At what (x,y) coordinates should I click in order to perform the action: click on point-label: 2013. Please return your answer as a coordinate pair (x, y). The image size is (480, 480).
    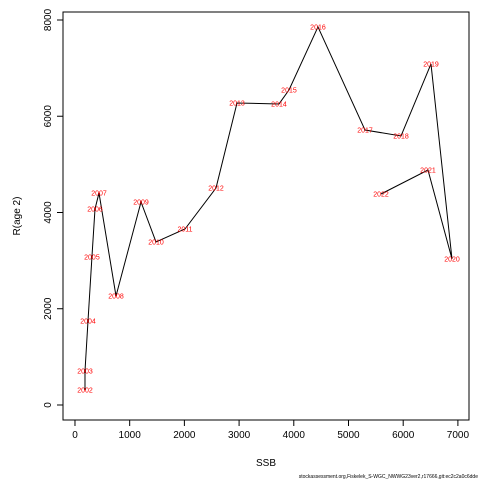
    Looking at the image, I should click on (237, 104).